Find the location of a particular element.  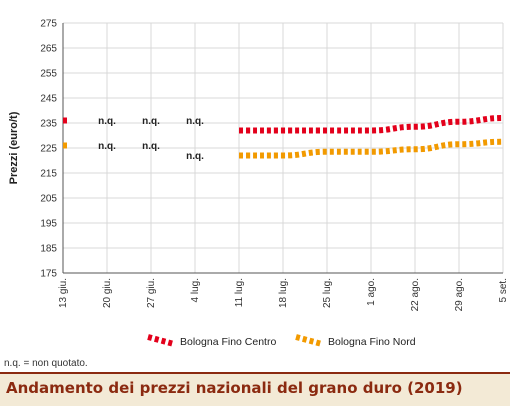

x-tick-label: 4 lug. is located at coordinates (195, 290).